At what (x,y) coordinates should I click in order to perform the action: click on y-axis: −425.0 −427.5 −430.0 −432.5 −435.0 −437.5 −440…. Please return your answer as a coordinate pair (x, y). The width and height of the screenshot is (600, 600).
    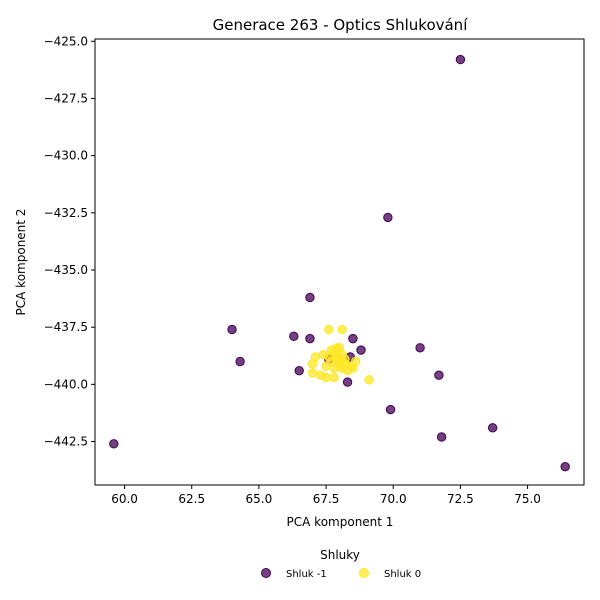
    Looking at the image, I should click on (69, 241).